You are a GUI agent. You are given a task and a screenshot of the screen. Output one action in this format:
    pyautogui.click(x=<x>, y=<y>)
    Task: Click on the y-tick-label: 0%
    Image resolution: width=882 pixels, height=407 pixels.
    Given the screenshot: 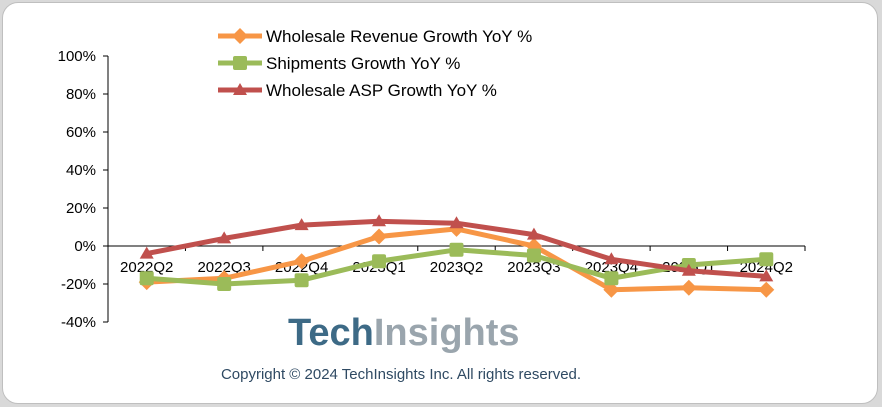 What is the action you would take?
    pyautogui.click(x=85, y=246)
    